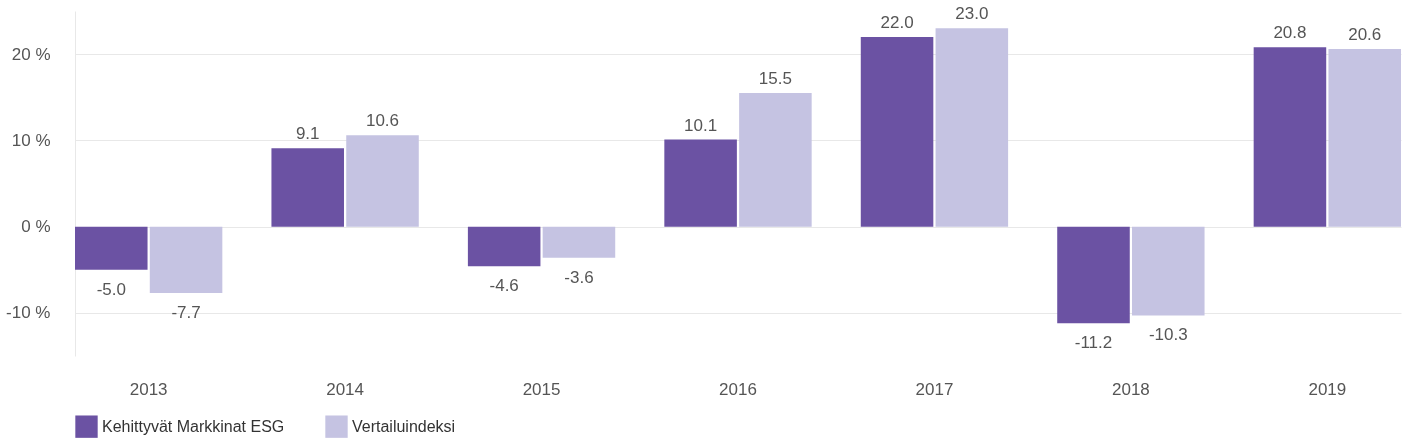 The height and width of the screenshot is (443, 1421). What do you see at coordinates (1130, 389) in the screenshot?
I see `x-tick-label: 2018` at bounding box center [1130, 389].